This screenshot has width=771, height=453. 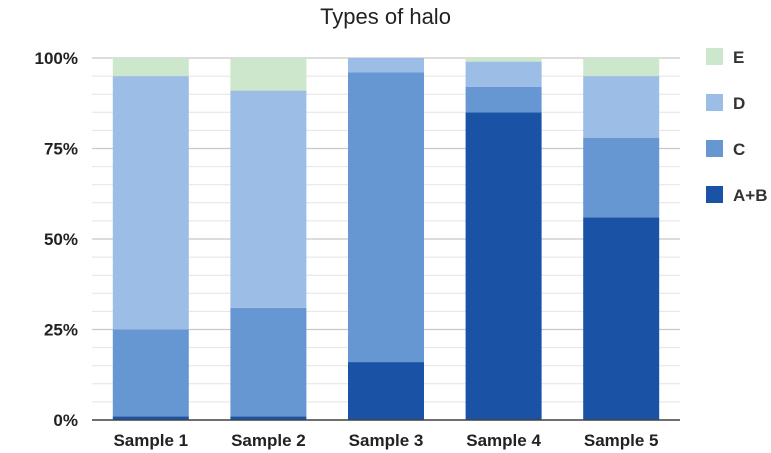 I want to click on legend-label: E, so click(x=738, y=57).